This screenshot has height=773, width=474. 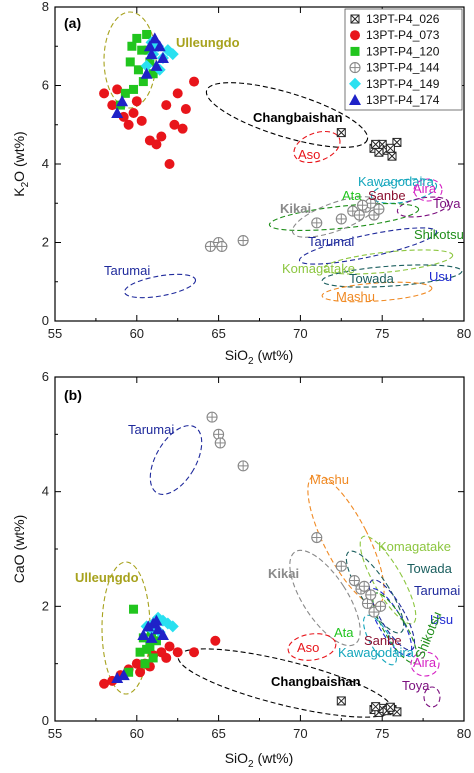 I want to click on x-tick-label: 70, so click(x=300, y=733).